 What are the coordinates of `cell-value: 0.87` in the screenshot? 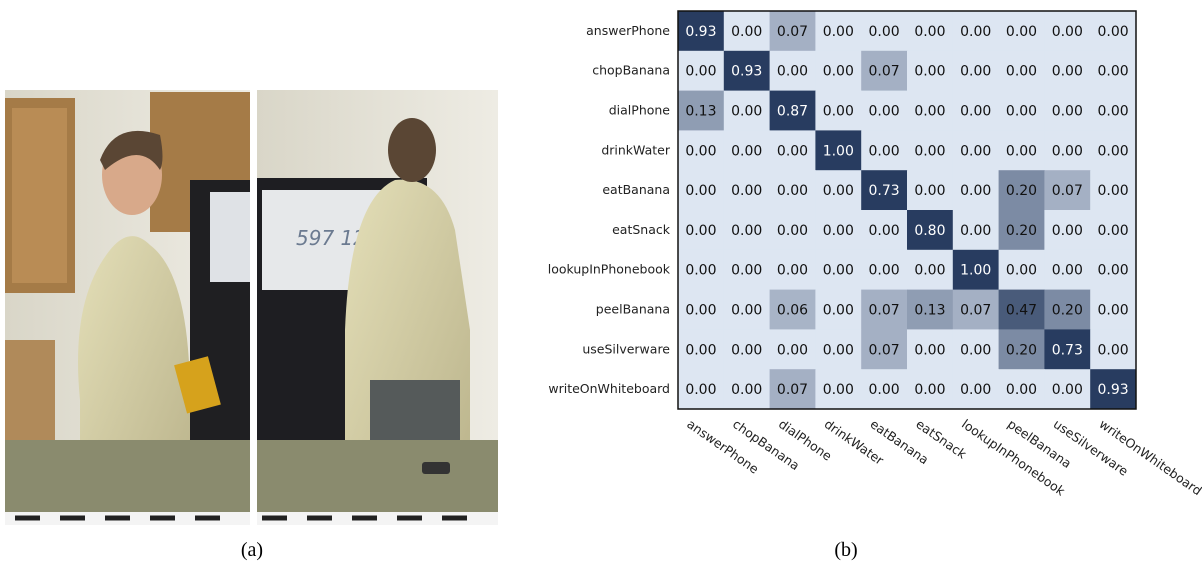 It's located at (792, 112).